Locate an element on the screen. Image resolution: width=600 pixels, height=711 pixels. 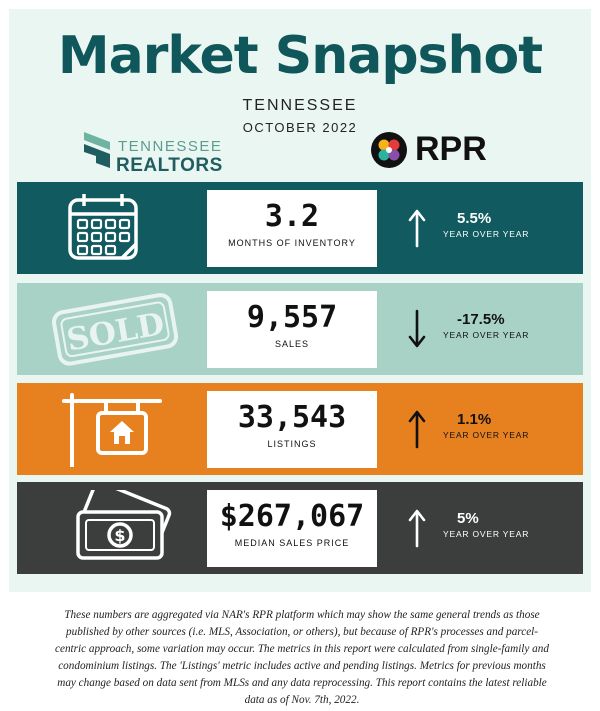
metric-change: 1.1% is located at coordinates (474, 419).